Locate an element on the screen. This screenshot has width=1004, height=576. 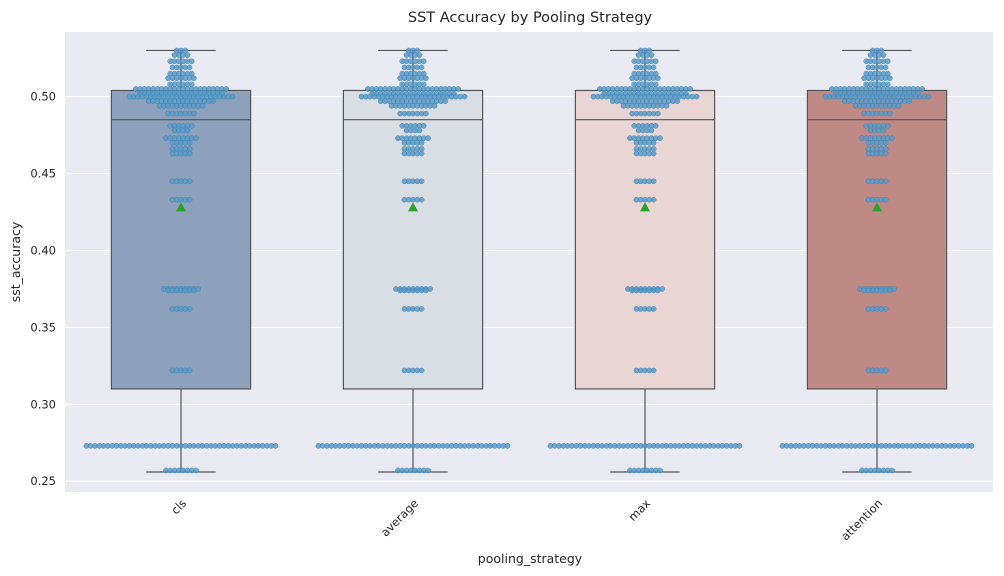
chart-title: SST Accuracy by Pooling Strategy is located at coordinates (530, 18).